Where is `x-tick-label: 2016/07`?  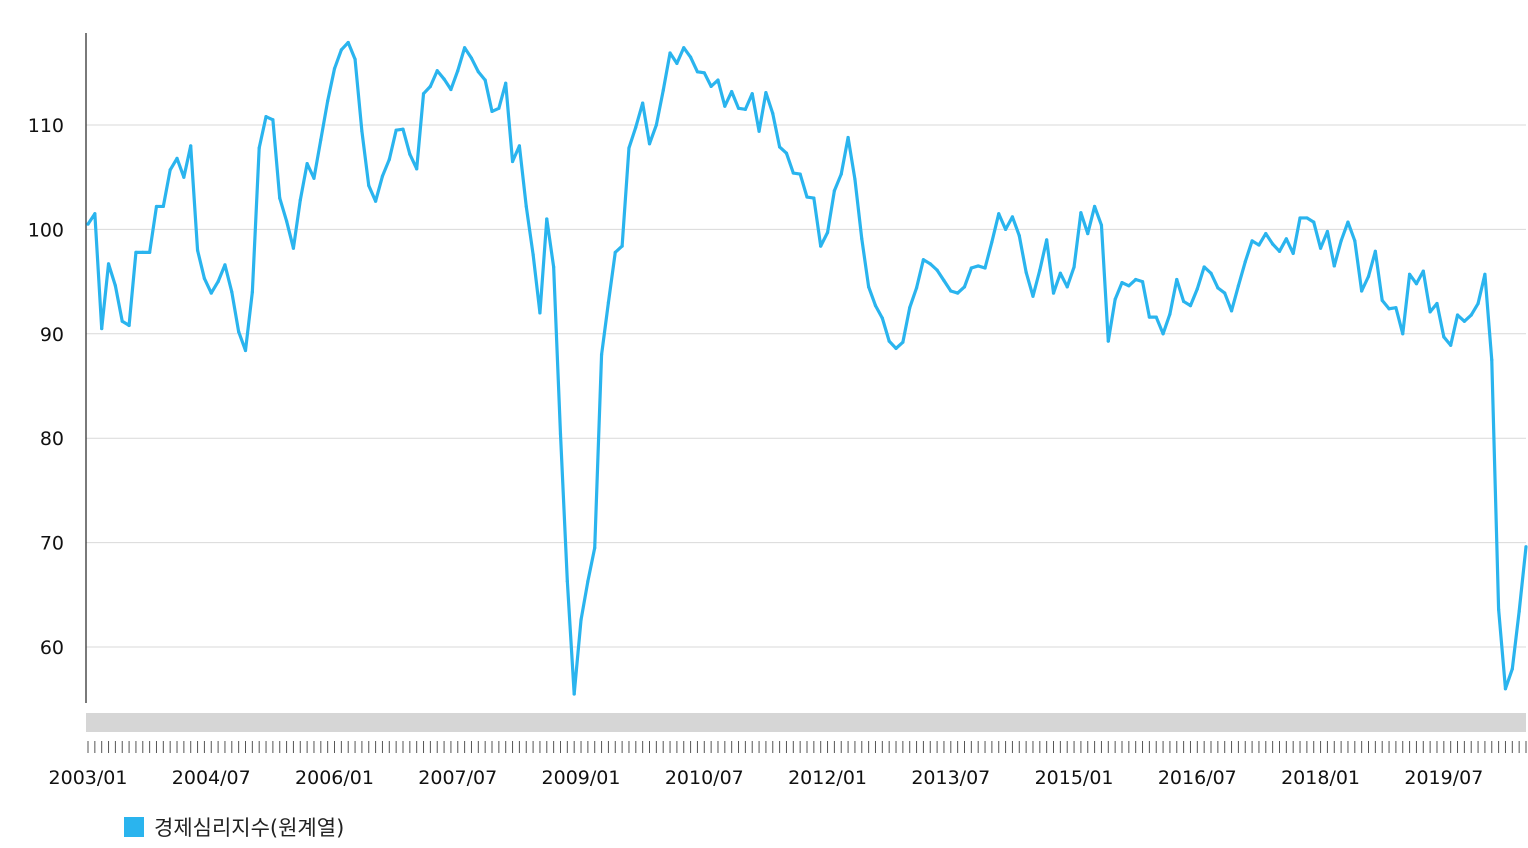 x-tick-label: 2016/07 is located at coordinates (1197, 778).